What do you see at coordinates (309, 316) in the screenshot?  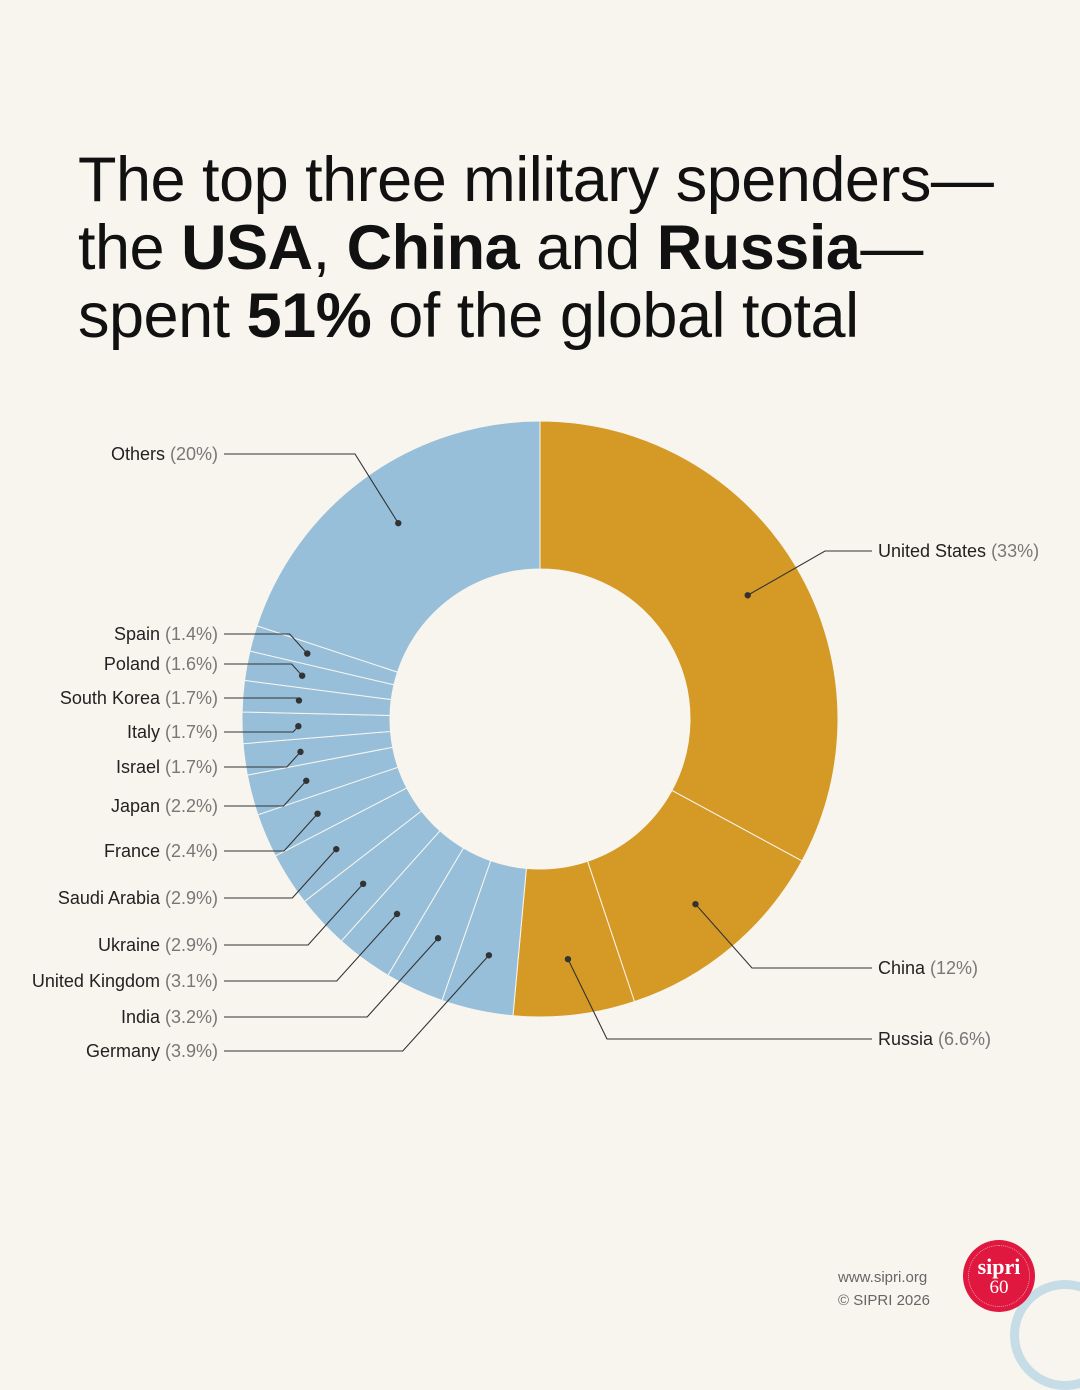 I see `title-highlight-share: 51%` at bounding box center [309, 316].